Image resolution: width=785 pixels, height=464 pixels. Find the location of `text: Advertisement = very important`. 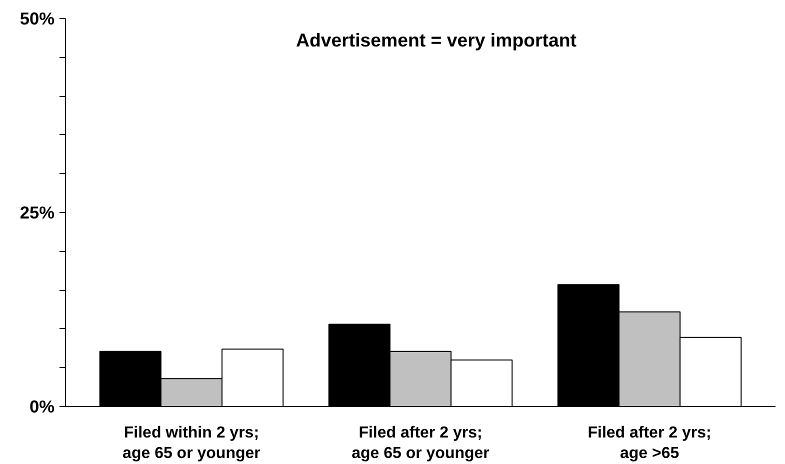

text: Advertisement = very important is located at coordinates (436, 40).